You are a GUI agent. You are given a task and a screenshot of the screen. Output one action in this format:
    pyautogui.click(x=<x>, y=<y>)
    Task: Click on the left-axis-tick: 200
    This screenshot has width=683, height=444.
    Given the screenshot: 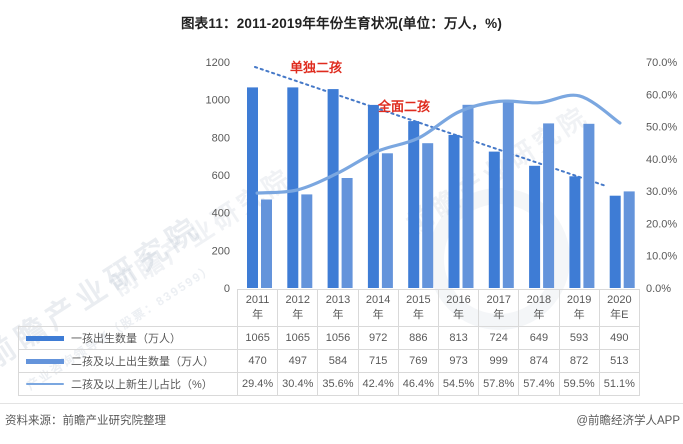 What is the action you would take?
    pyautogui.click(x=221, y=251)
    